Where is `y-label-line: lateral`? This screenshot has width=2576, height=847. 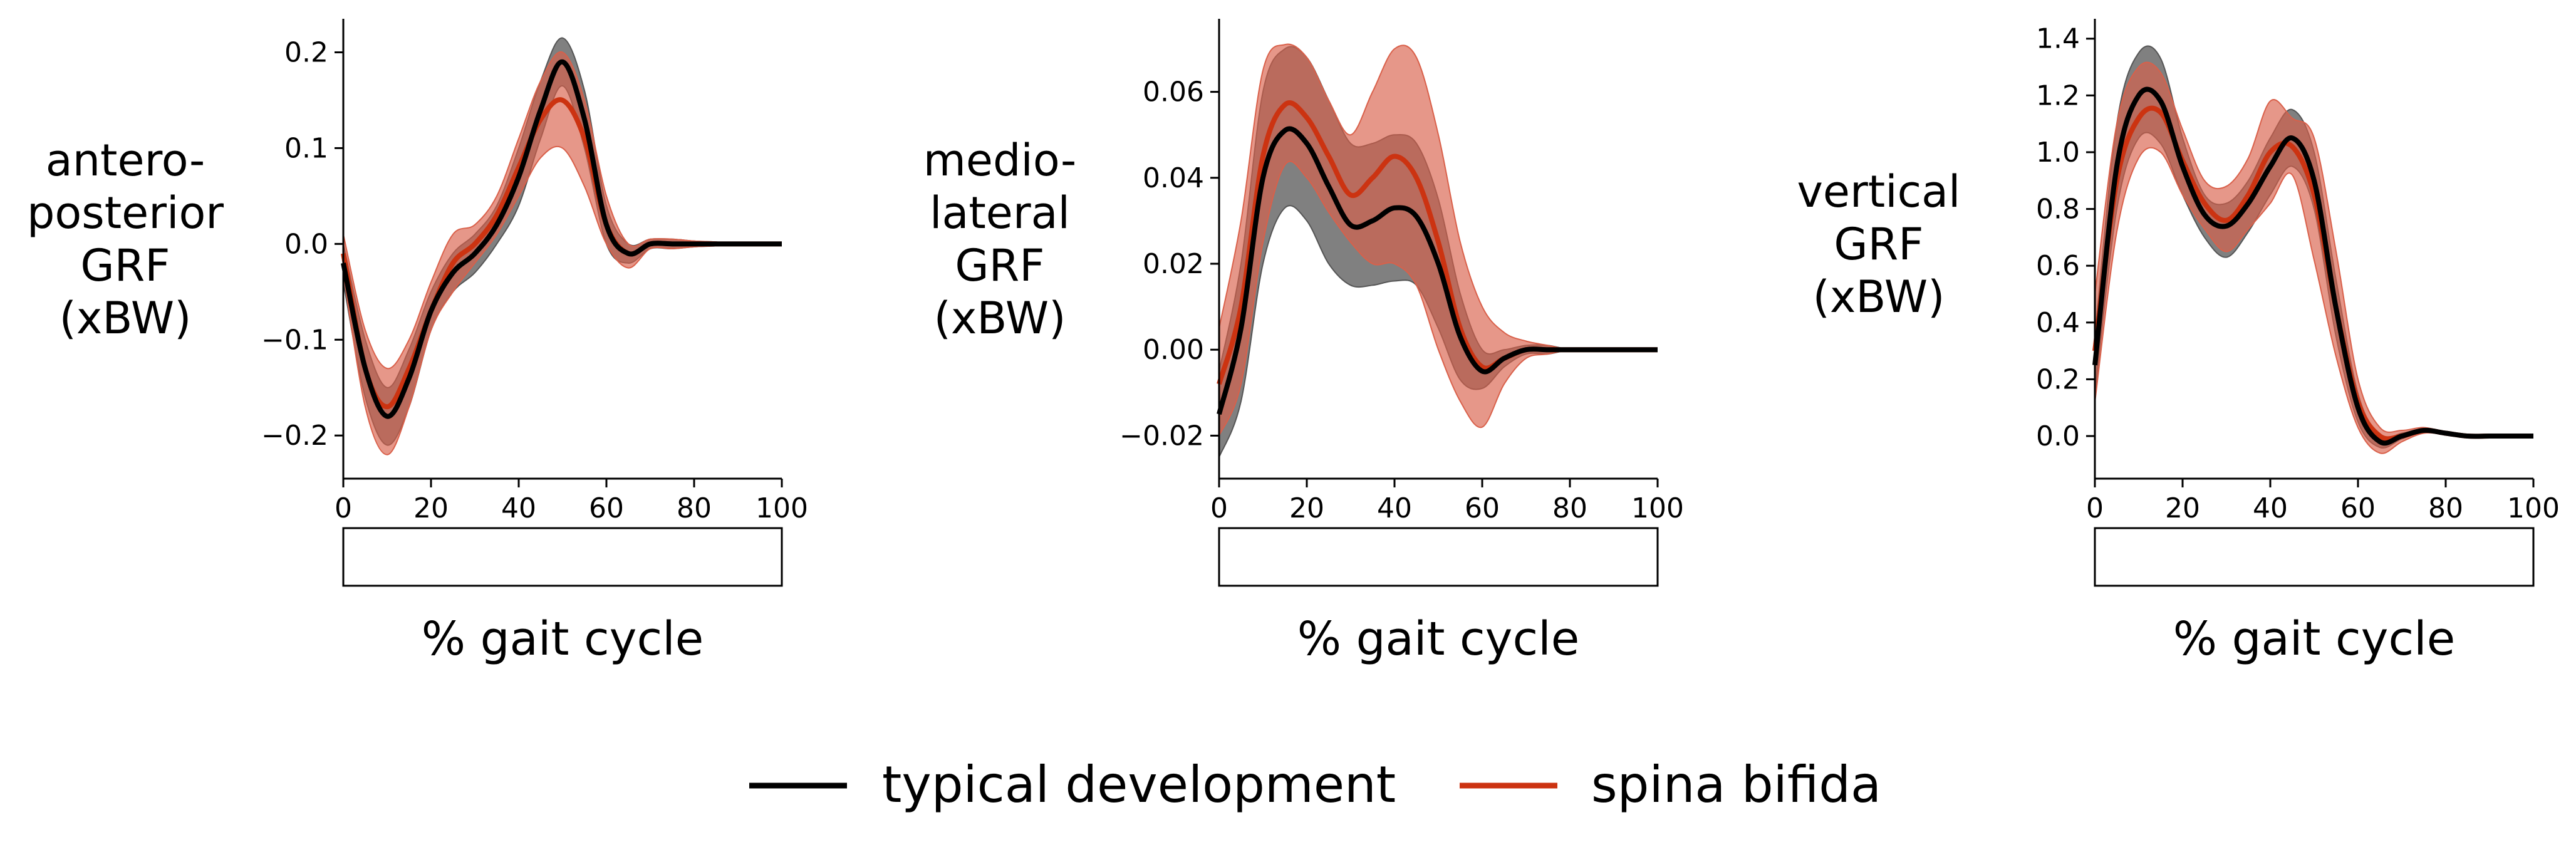
y-label-line: lateral is located at coordinates (1000, 213).